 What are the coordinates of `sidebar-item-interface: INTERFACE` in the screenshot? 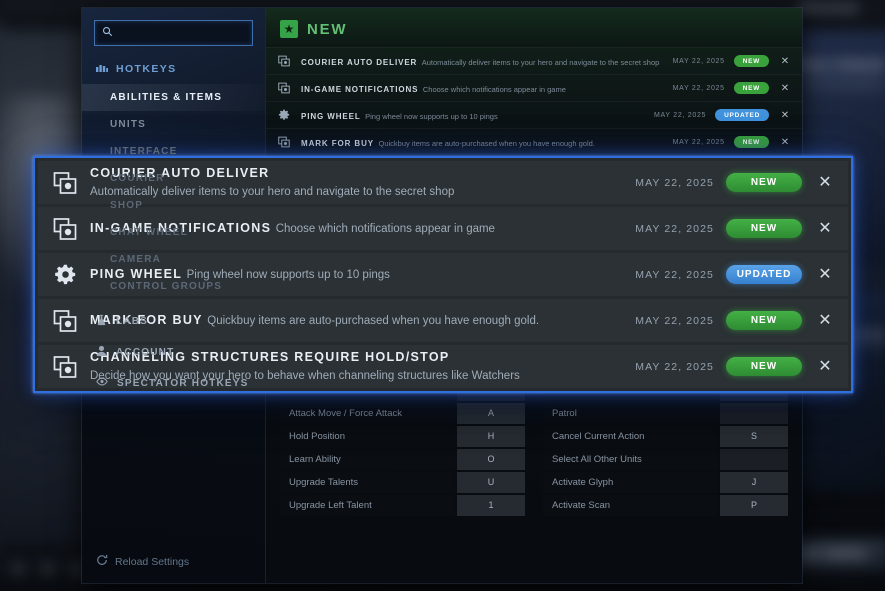 It's located at (173, 151).